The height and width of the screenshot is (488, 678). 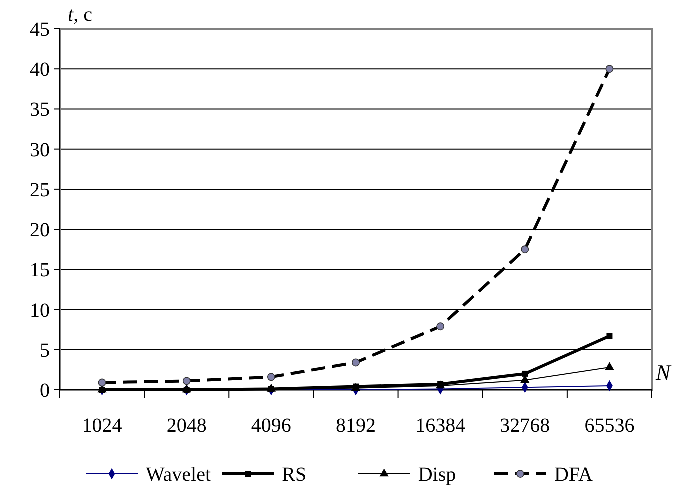 I want to click on y-tick-label: 20, so click(x=40, y=231).